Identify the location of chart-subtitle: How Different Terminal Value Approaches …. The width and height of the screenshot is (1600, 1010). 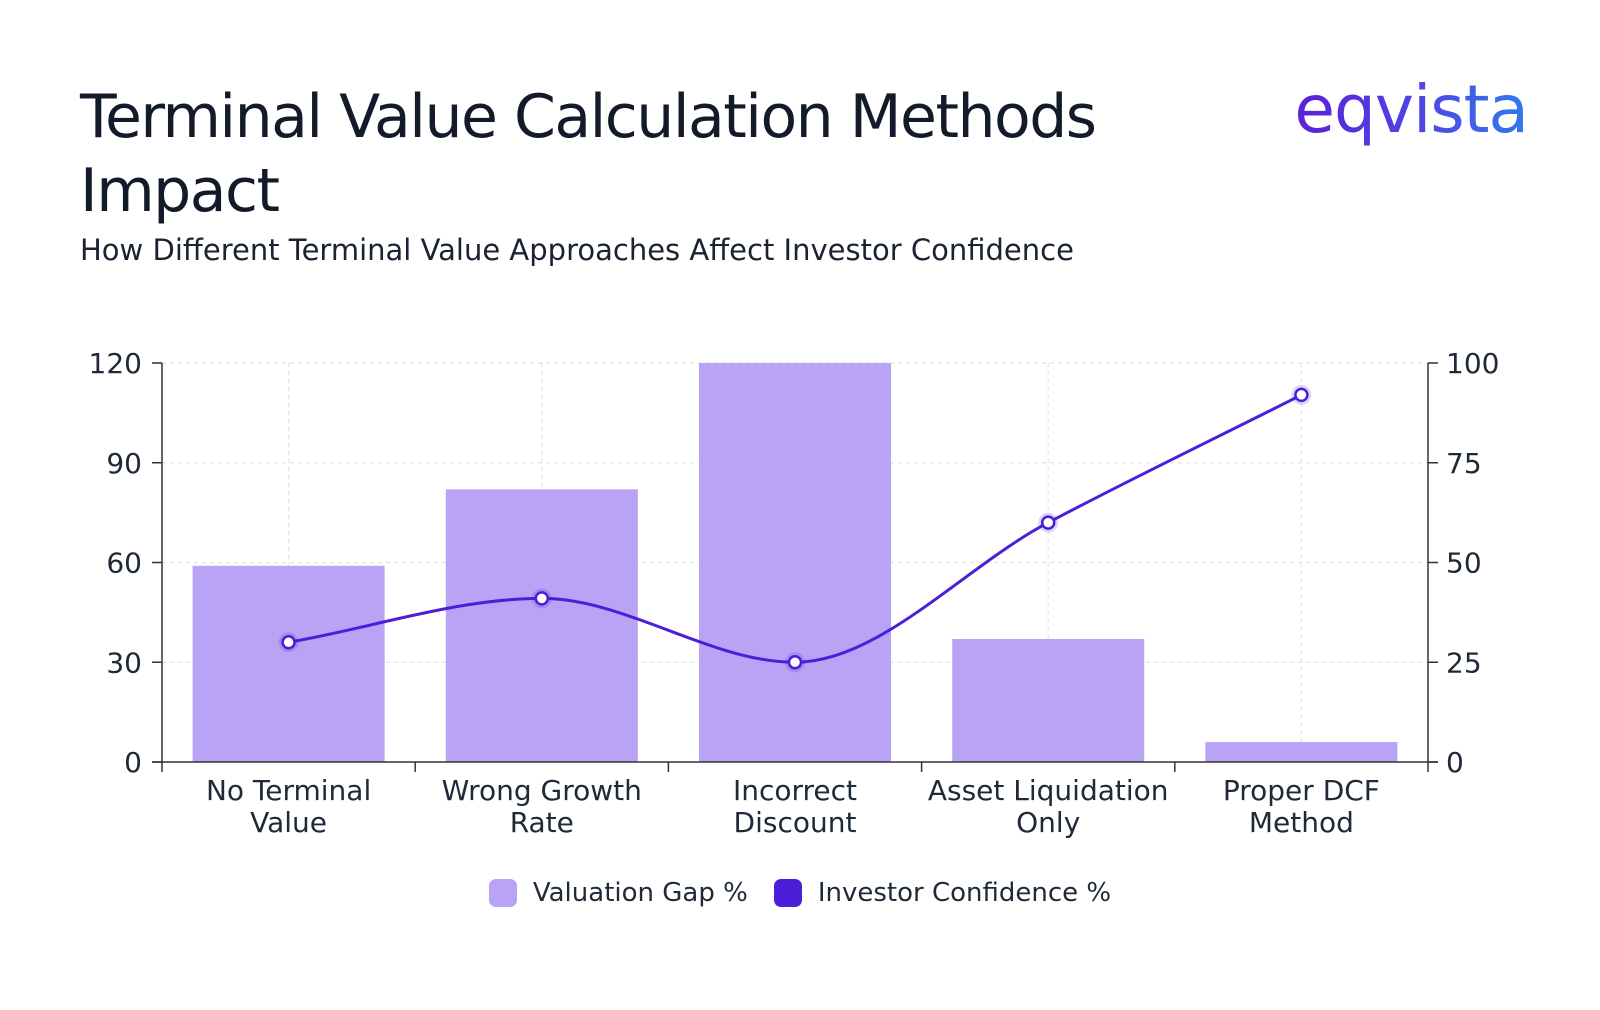
(577, 250).